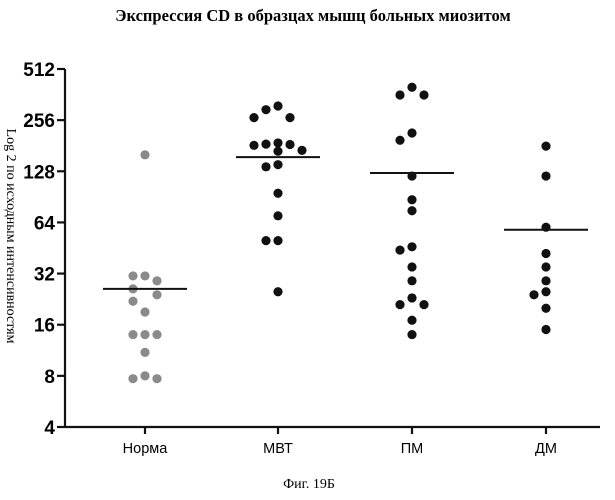  Describe the element at coordinates (44, 275) in the screenshot. I see `y-tick-label: 32` at that location.